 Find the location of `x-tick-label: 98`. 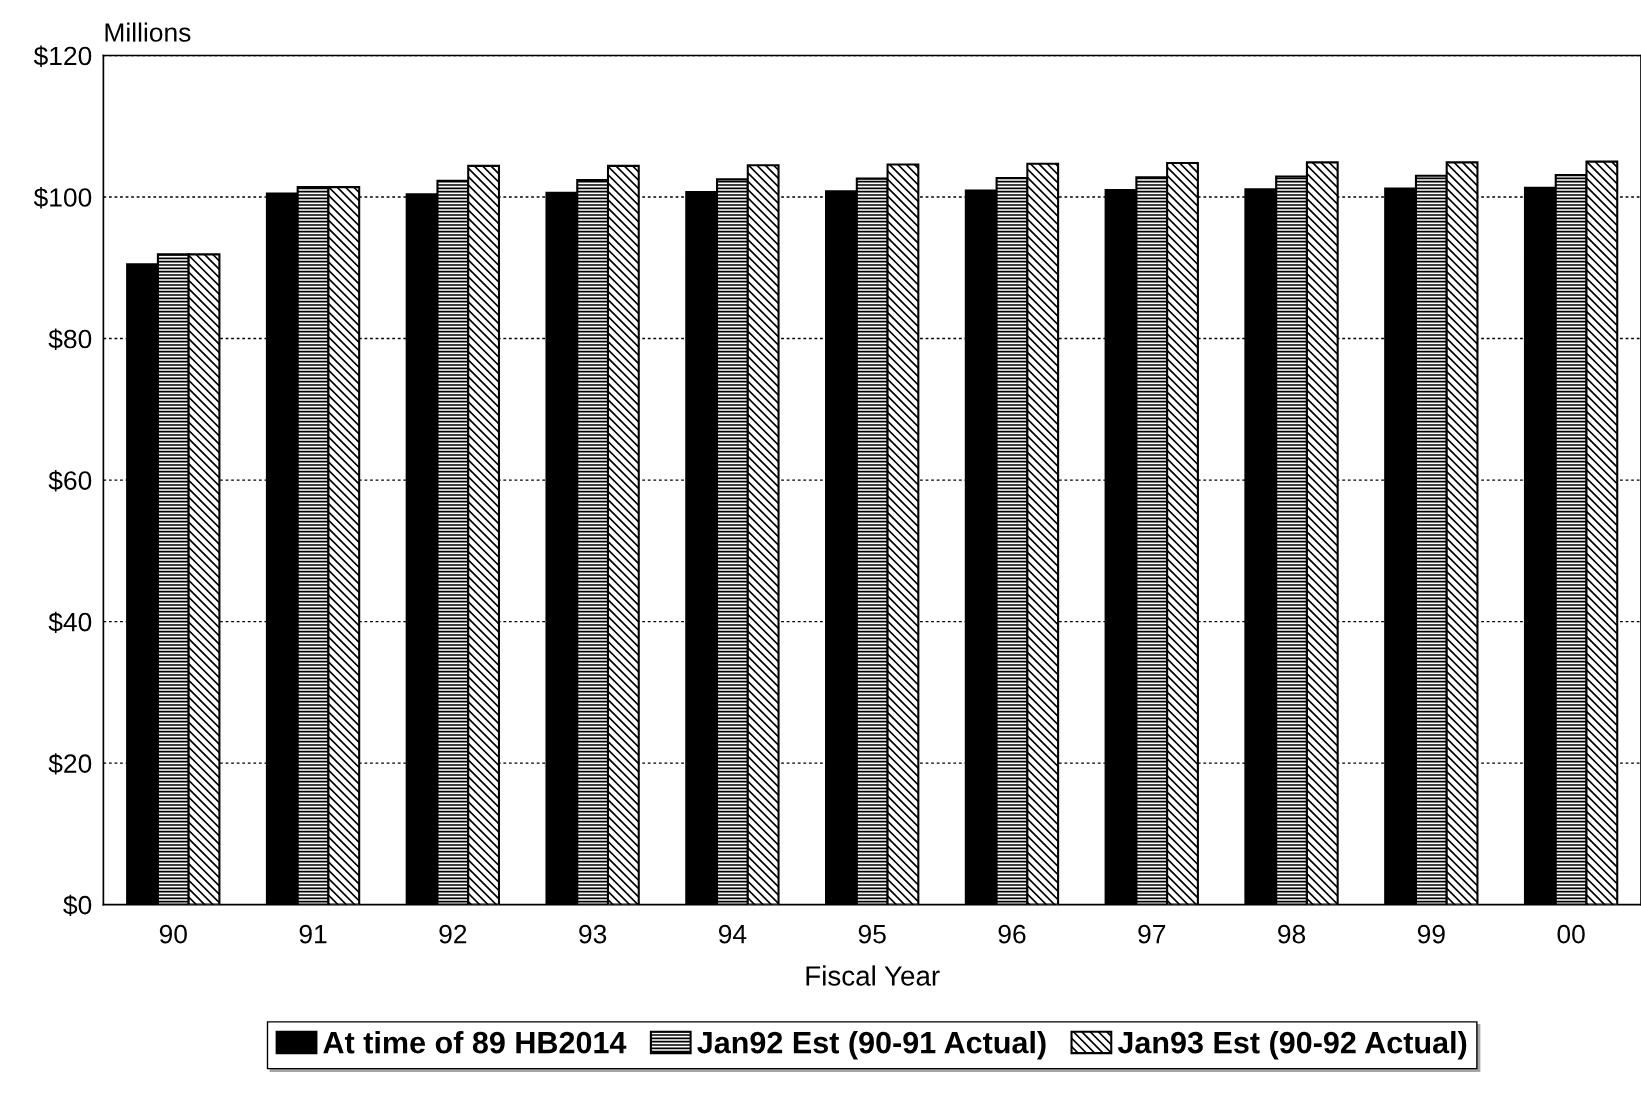

x-tick-label: 98 is located at coordinates (1292, 934).